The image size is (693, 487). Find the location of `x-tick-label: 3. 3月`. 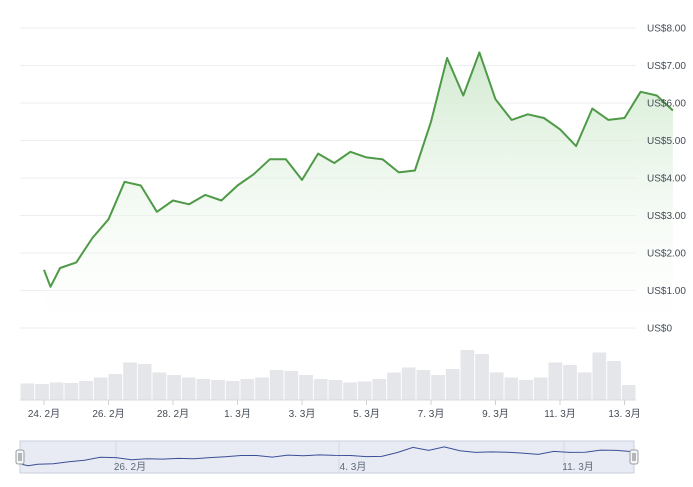

x-tick-label: 3. 3月 is located at coordinates (302, 414).